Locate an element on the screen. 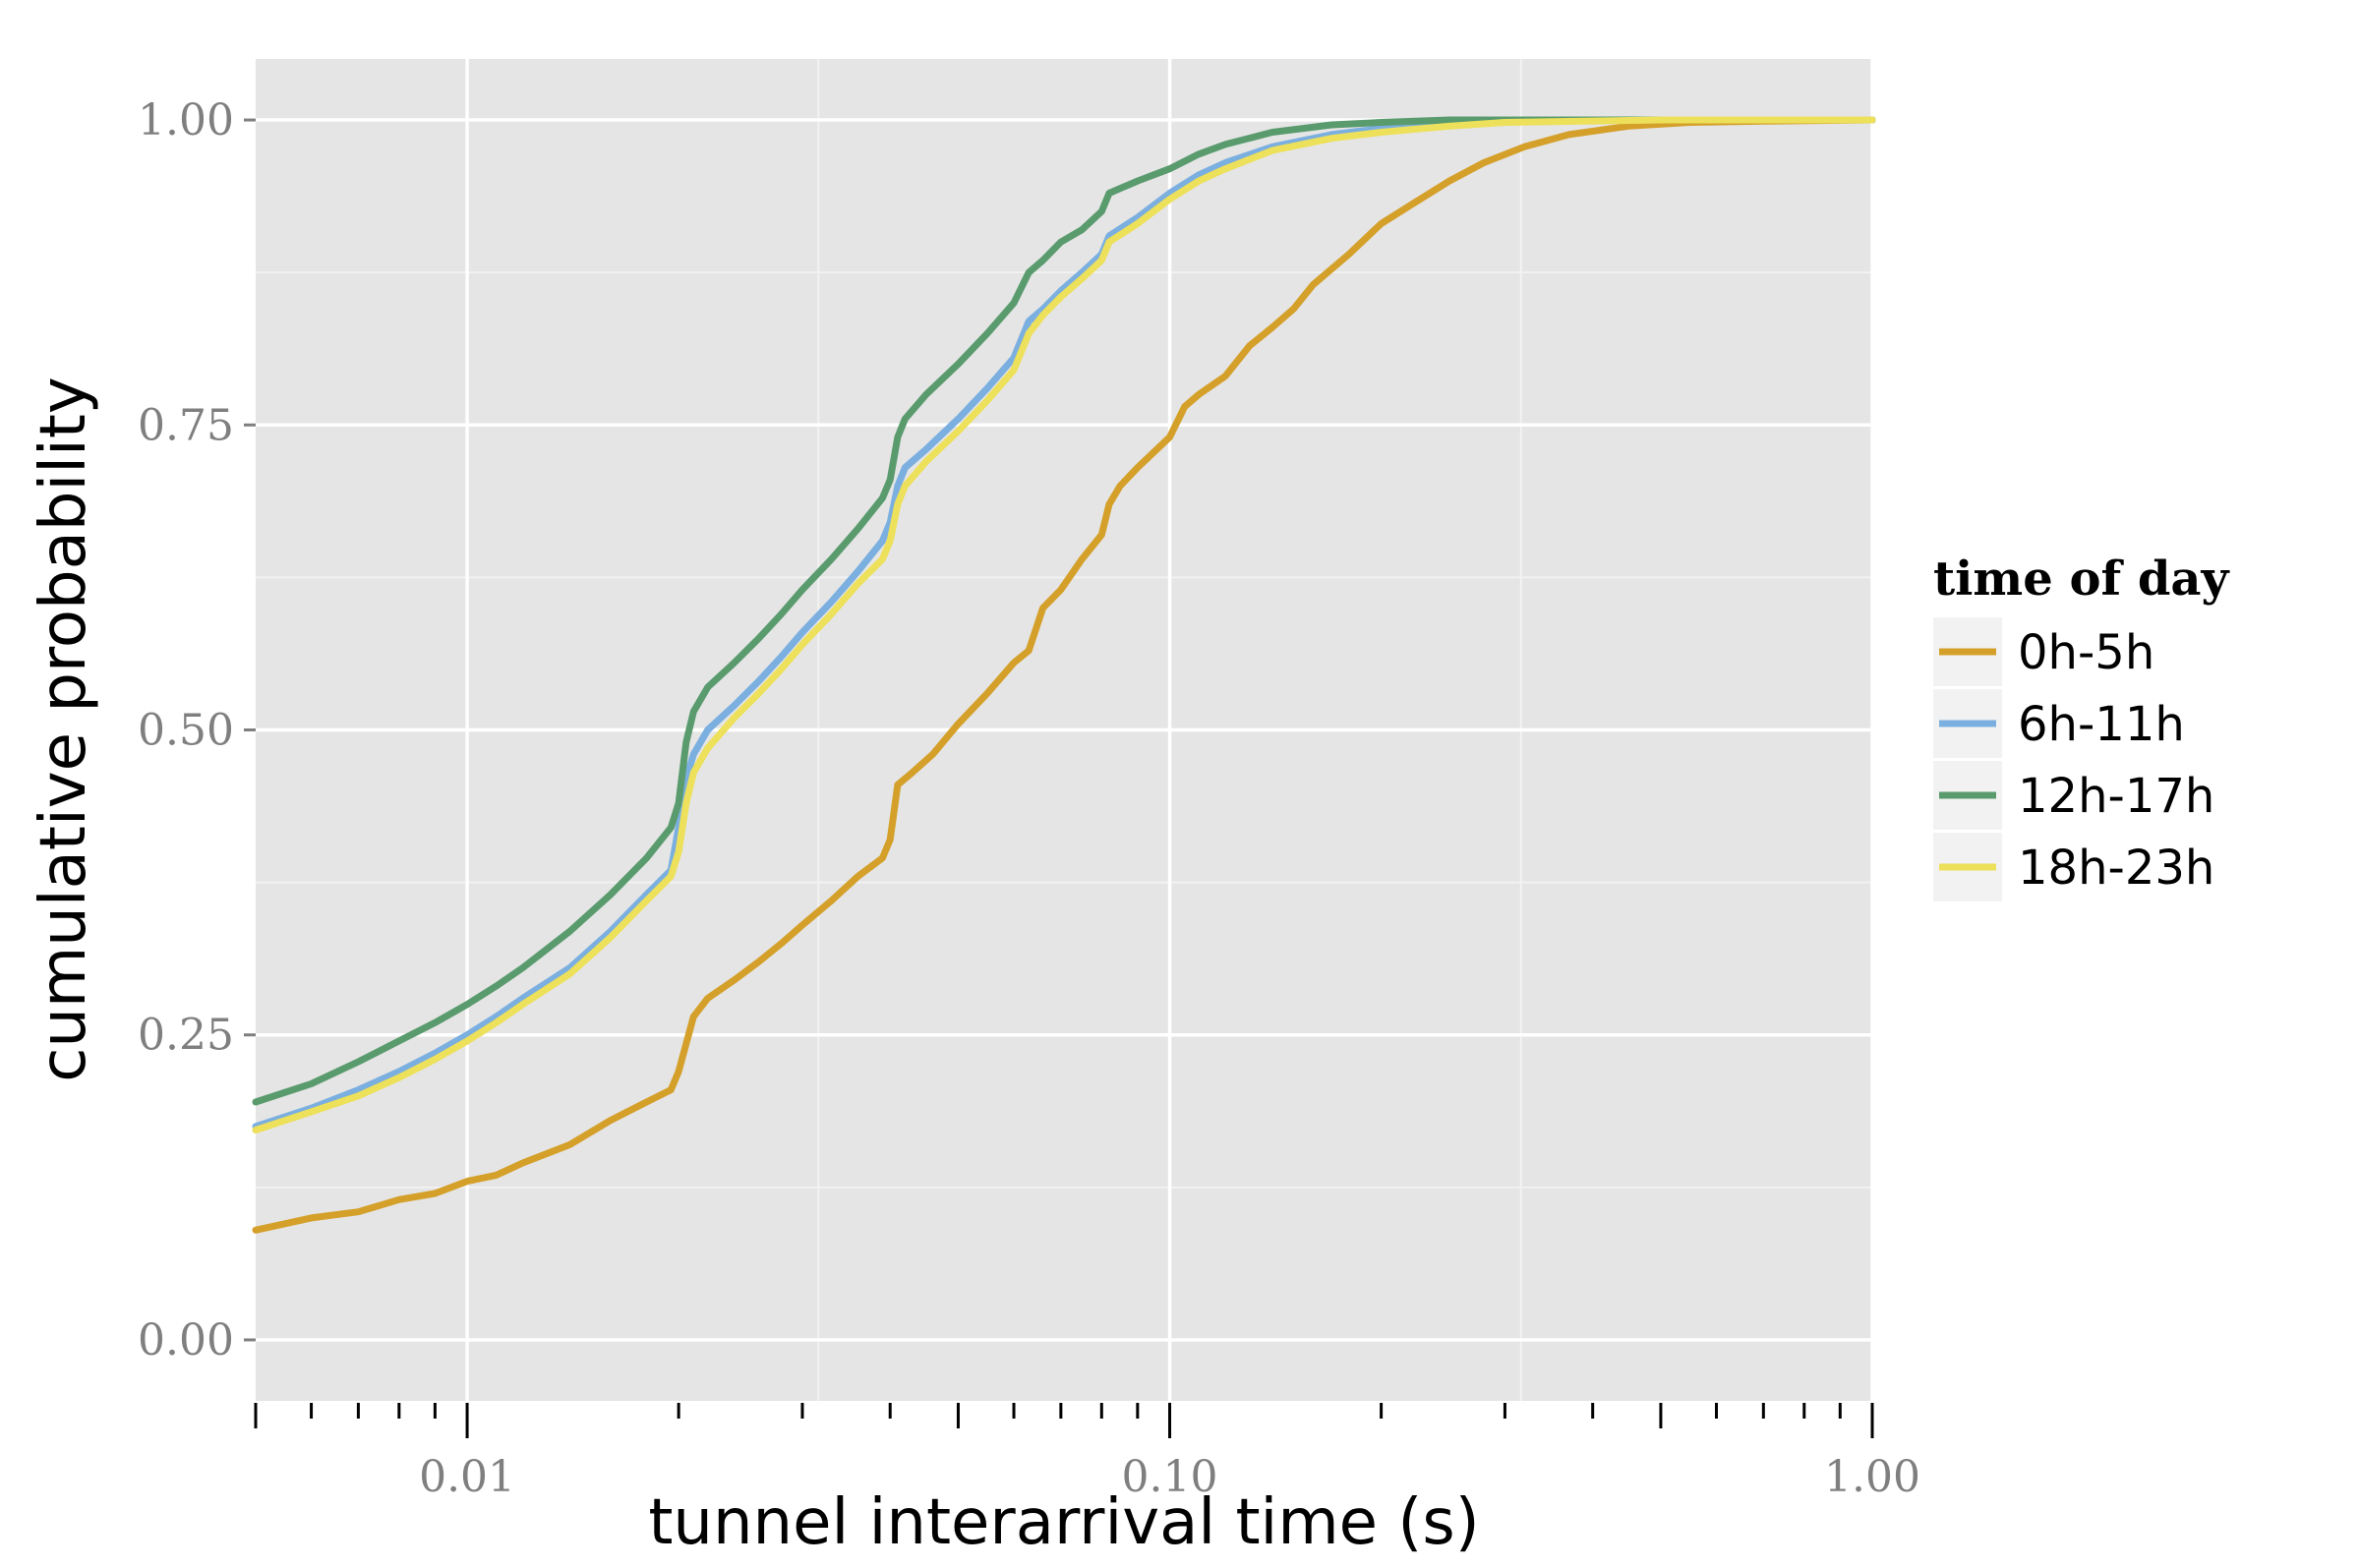  legend-title: time of day is located at coordinates (2081, 579).